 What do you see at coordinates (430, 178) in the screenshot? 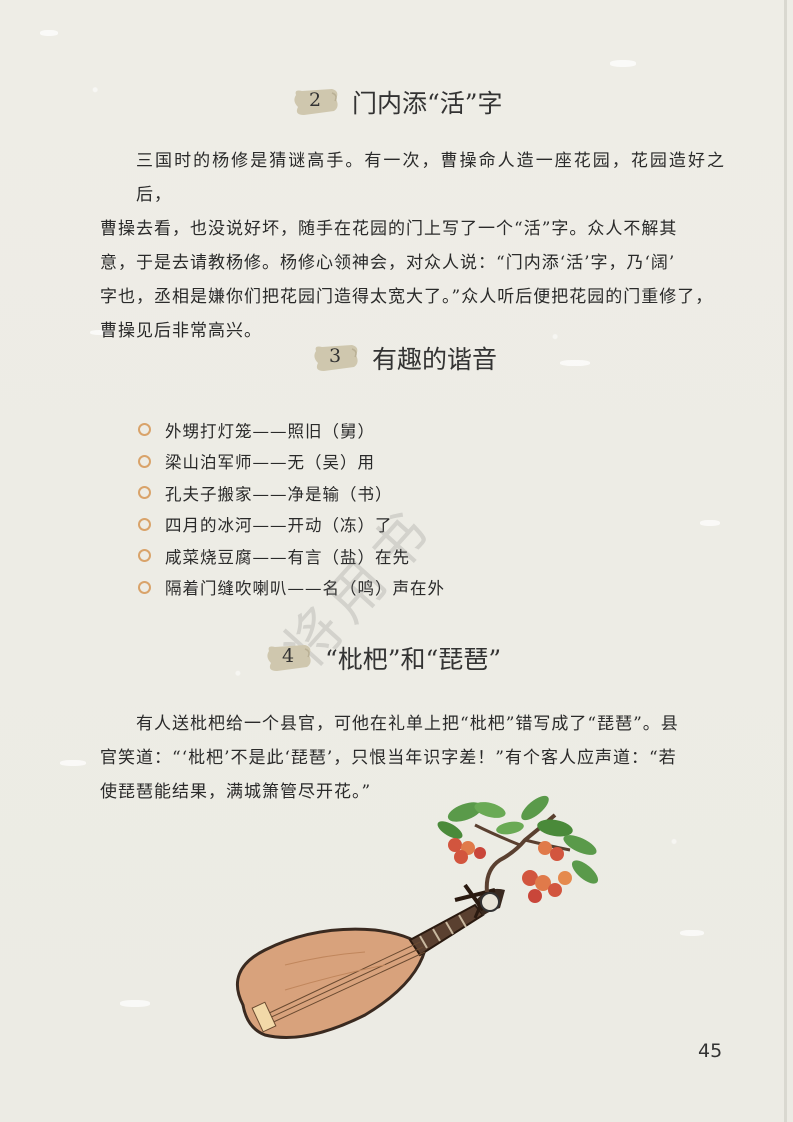
I see `text-line: 三国时的杨修是猜谜高手。有一次，曹操命人造一座花园，花园造好之后，` at bounding box center [430, 178].